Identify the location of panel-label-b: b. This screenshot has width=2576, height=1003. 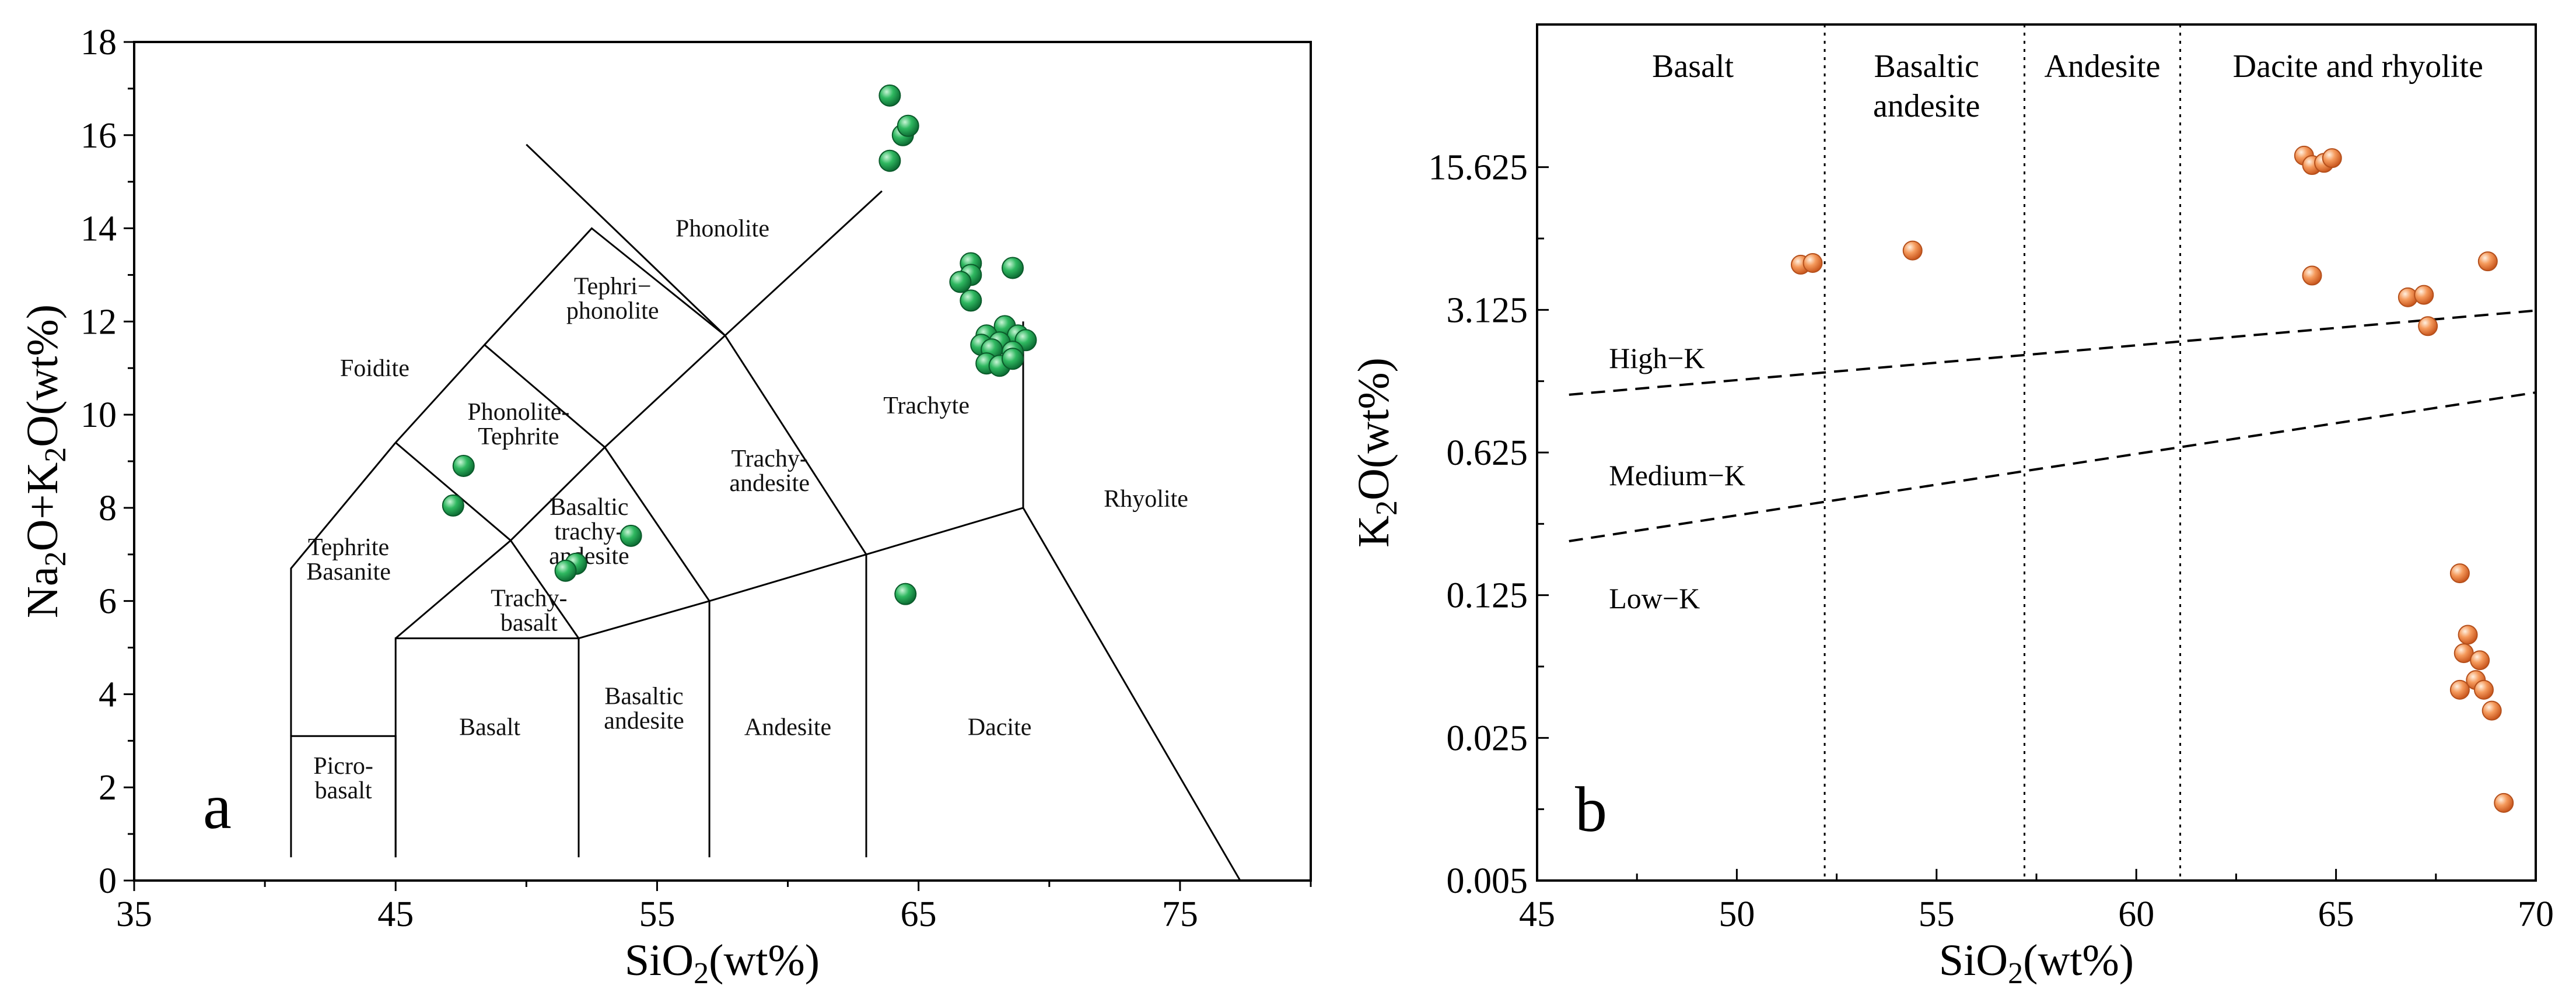
(1591, 809).